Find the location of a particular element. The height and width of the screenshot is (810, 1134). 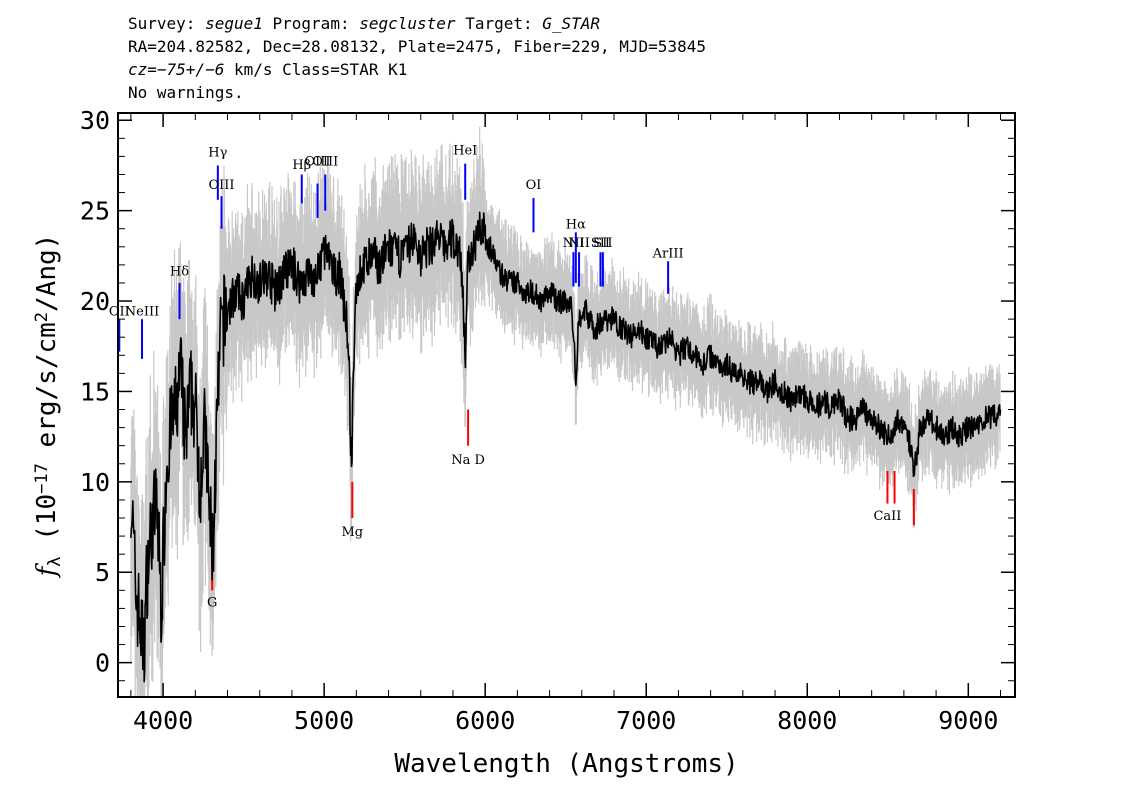

line-marker-label: HeI is located at coordinates (465, 151).